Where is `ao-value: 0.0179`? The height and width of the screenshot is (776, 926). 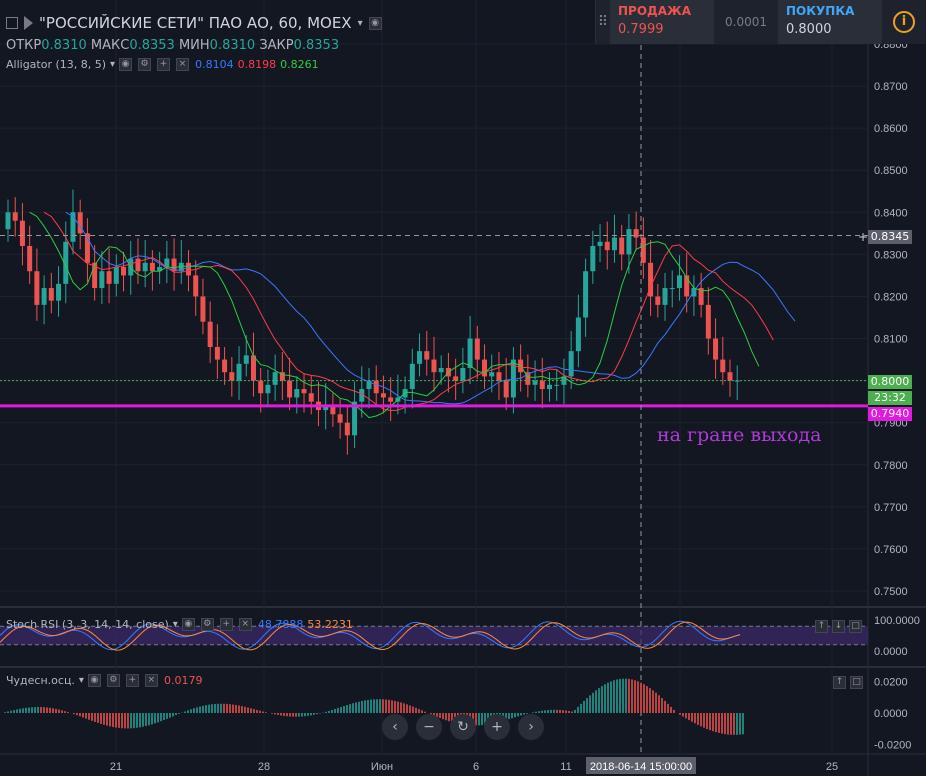
ao-value: 0.0179 is located at coordinates (183, 680).